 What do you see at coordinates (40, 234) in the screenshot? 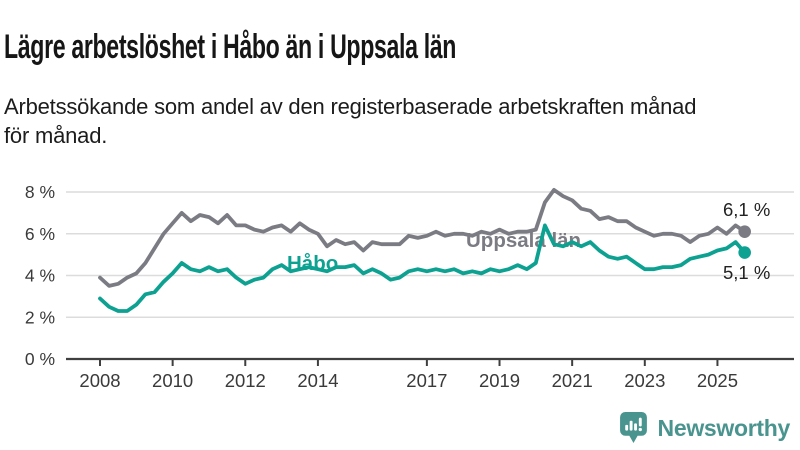
I see `y-tick-label: 6 %` at bounding box center [40, 234].